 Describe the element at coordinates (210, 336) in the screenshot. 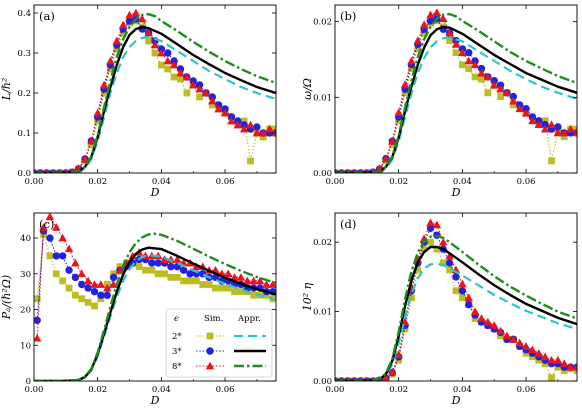

I see `legend-marker-eps2` at that location.